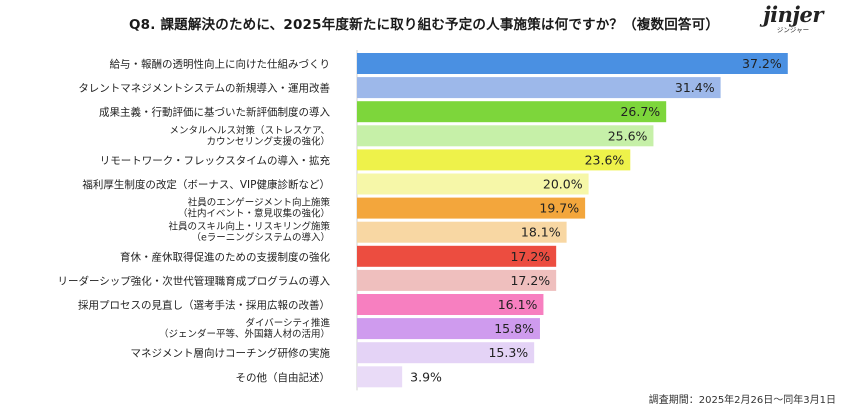 This screenshot has height=411, width=848. Describe the element at coordinates (204, 305) in the screenshot. I see `category-label: 採用プロセスの見直し（選考手法・採用広報の改善）` at that location.